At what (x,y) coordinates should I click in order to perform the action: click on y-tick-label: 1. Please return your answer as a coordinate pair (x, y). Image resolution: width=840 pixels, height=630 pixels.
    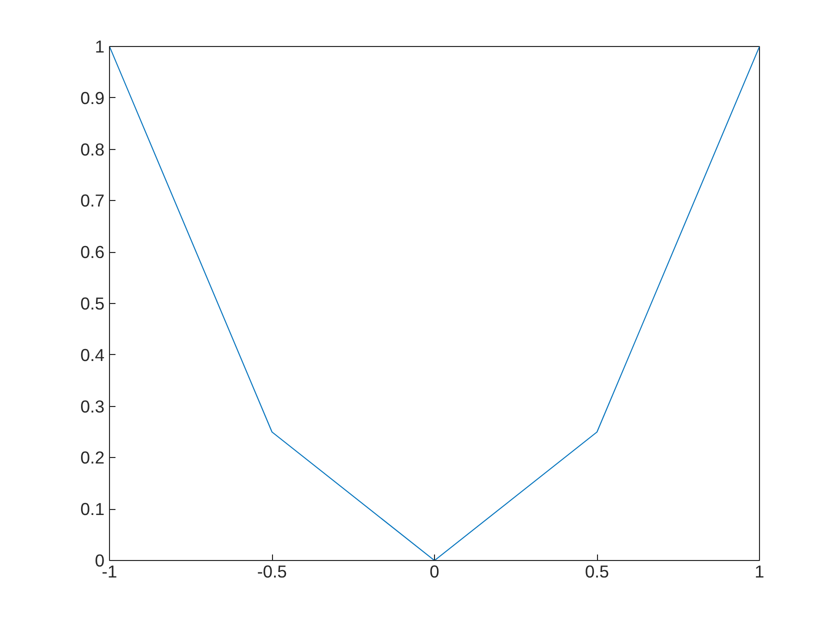
    Looking at the image, I should click on (99, 46).